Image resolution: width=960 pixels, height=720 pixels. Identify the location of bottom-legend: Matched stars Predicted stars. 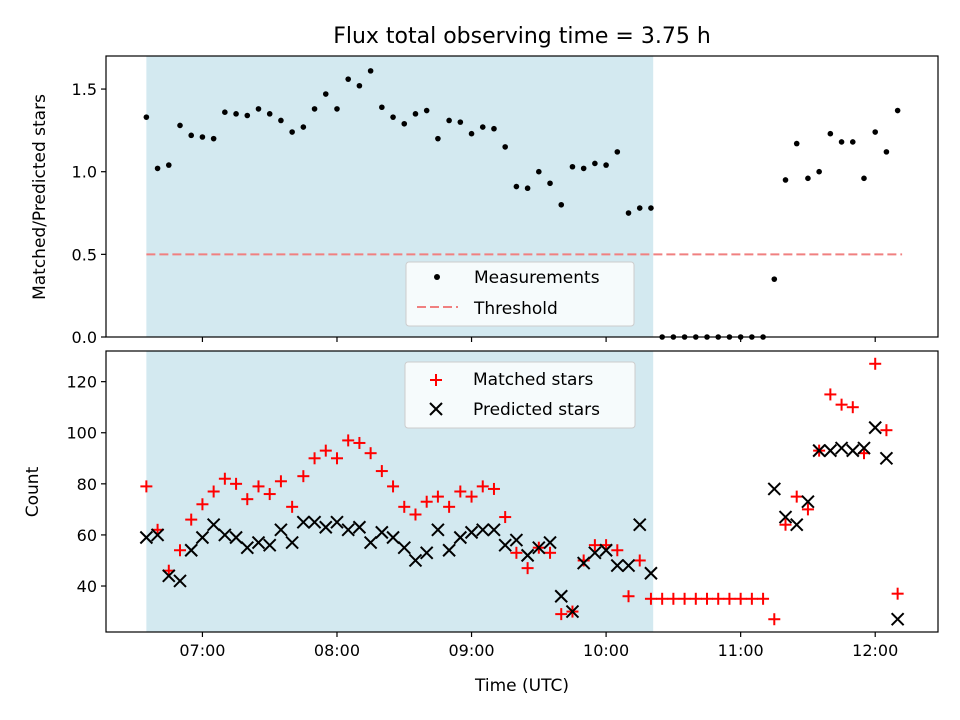
(520, 395).